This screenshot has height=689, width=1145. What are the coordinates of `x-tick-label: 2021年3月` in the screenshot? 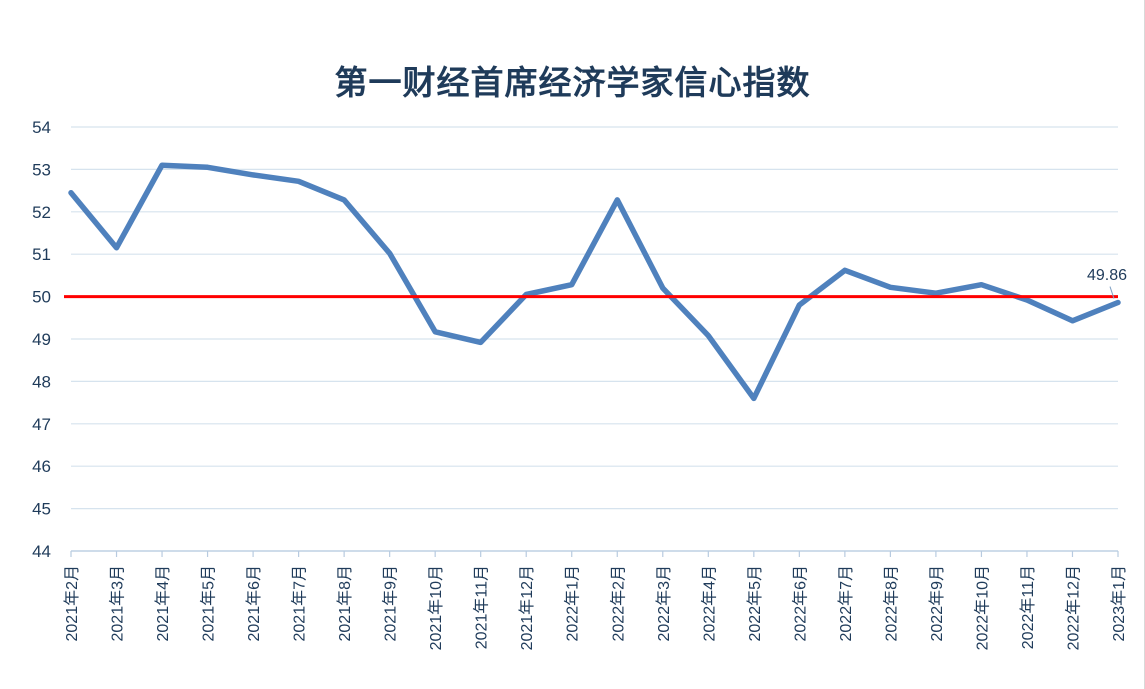 It's located at (118, 603).